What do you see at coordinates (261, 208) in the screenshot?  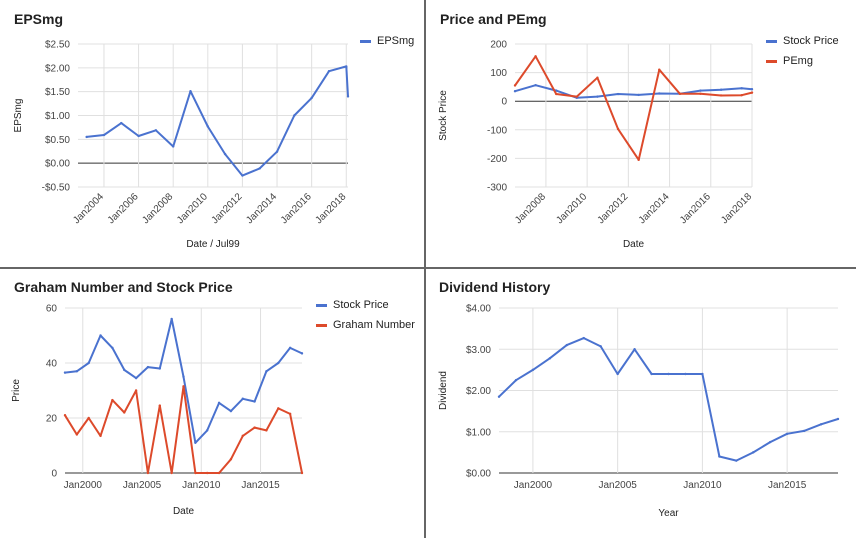 I see `x-tick-label-epsmg: Jan2014` at bounding box center [261, 208].